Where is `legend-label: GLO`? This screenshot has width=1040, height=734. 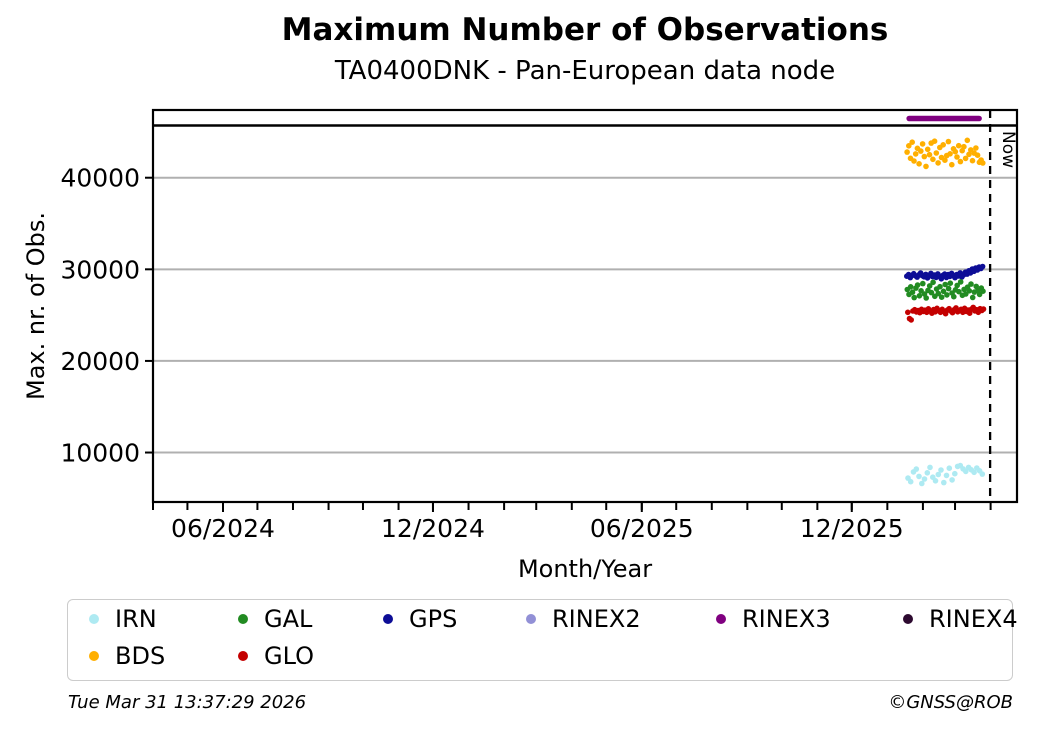 legend-label: GLO is located at coordinates (289, 656).